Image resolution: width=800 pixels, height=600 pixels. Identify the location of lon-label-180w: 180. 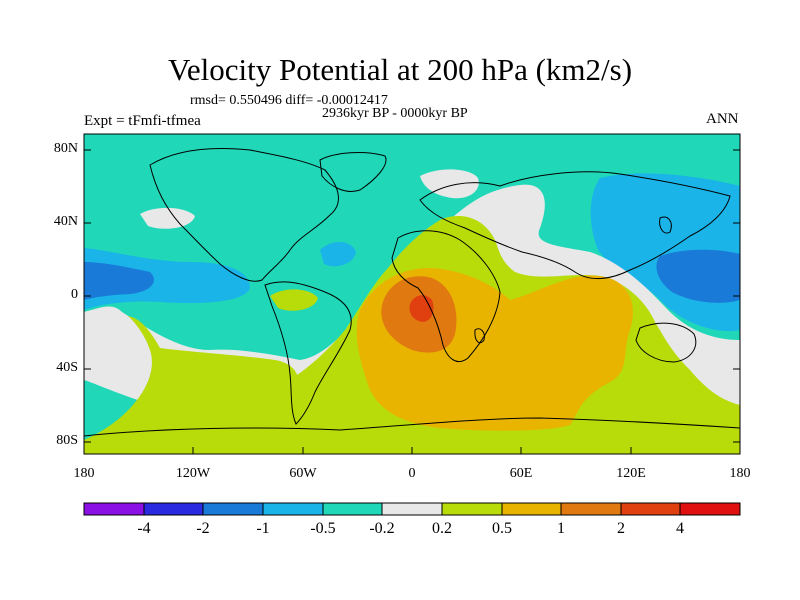
(84, 473).